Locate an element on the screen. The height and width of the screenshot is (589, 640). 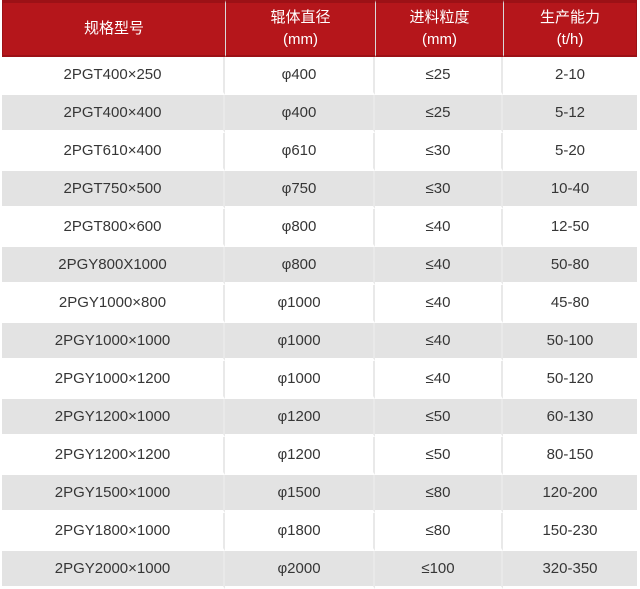
cell-model: 2PGT610×400 is located at coordinates (113, 152).